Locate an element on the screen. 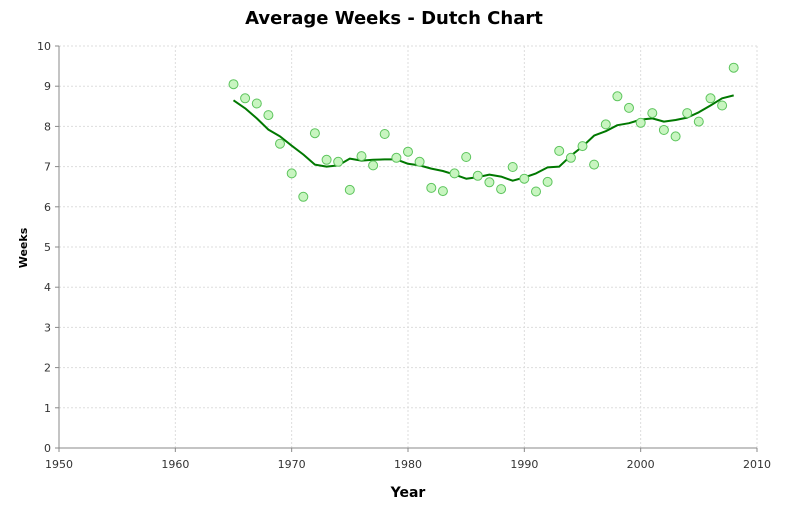  y-tick-label: 5 is located at coordinates (47, 247).